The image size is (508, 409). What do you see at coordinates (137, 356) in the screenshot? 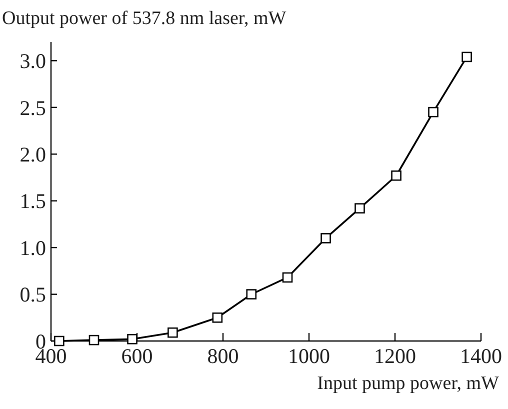
I see `x-tick-label: 600` at bounding box center [137, 356].